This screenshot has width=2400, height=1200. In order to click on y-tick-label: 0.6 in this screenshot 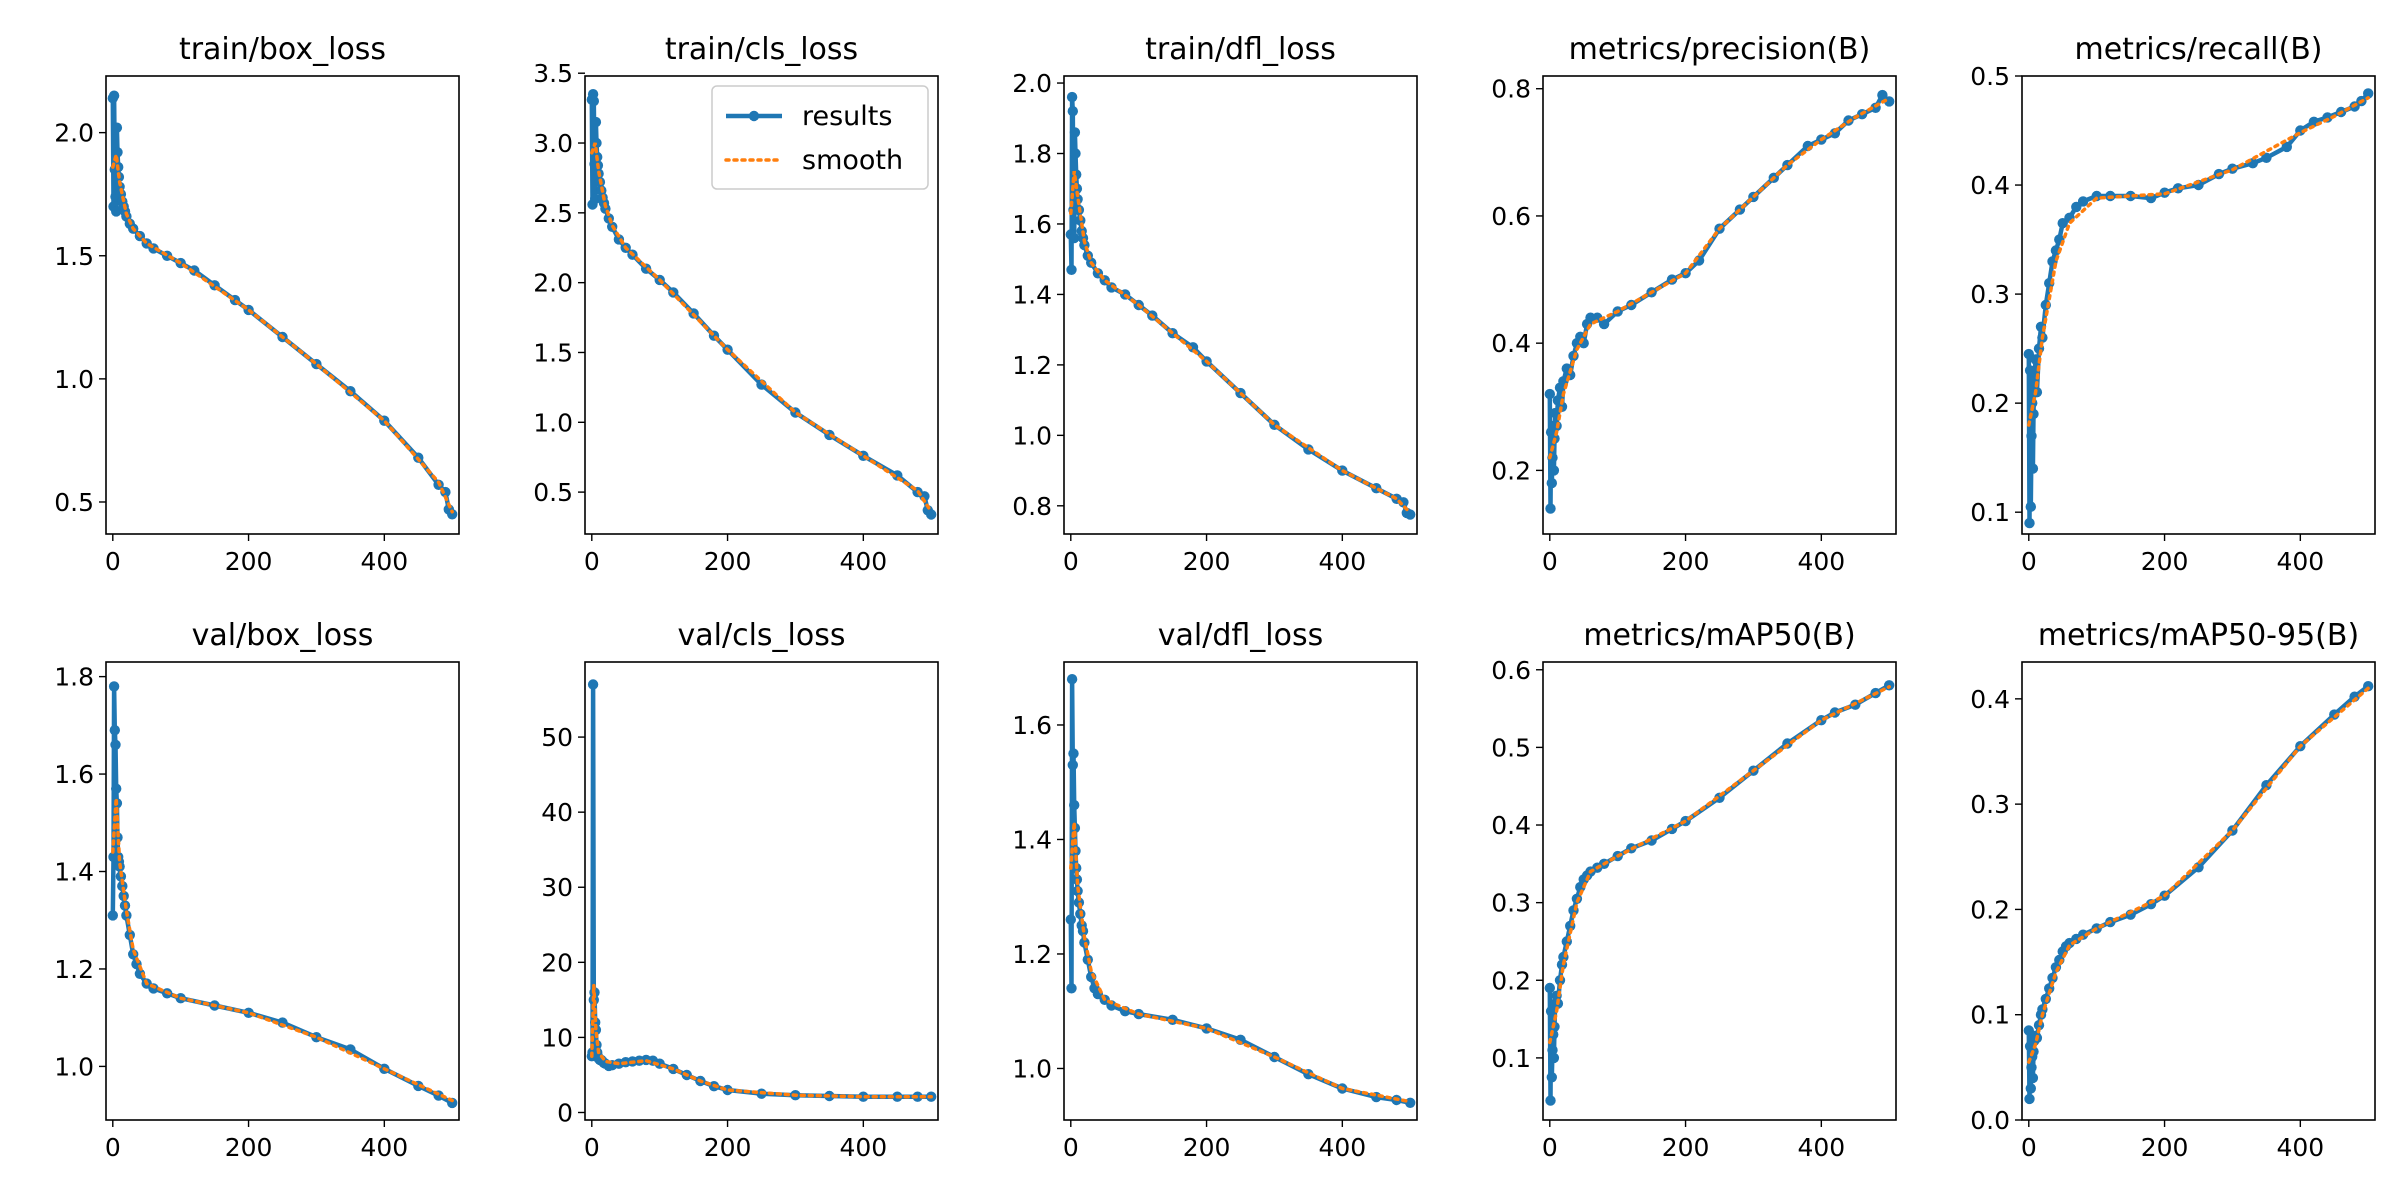, I will do `click(1511, 216)`.